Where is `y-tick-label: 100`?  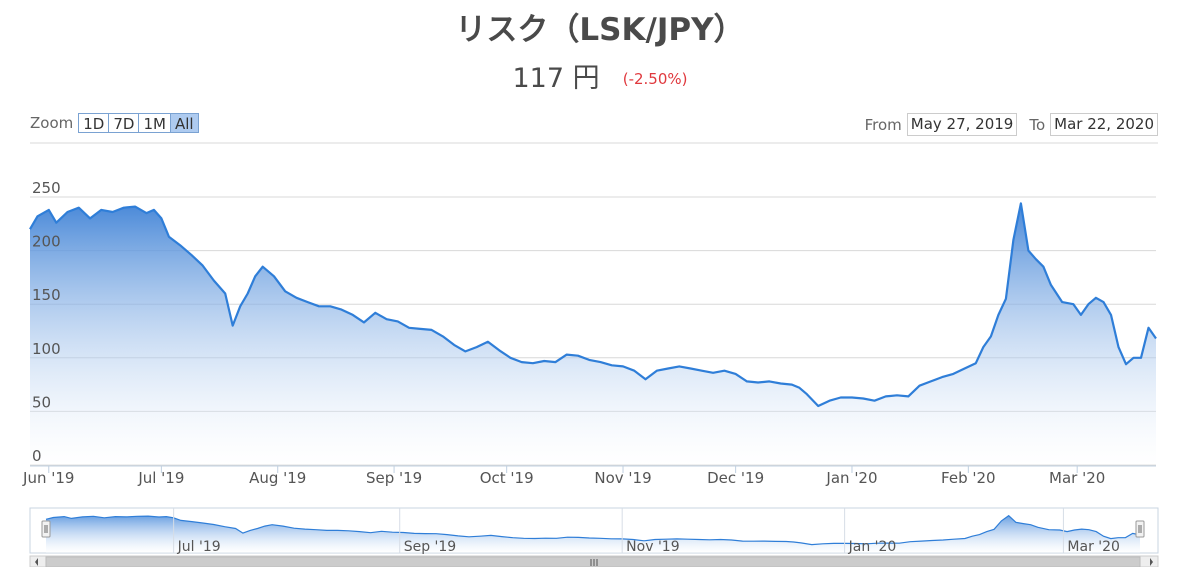 y-tick-label: 100 is located at coordinates (46, 349).